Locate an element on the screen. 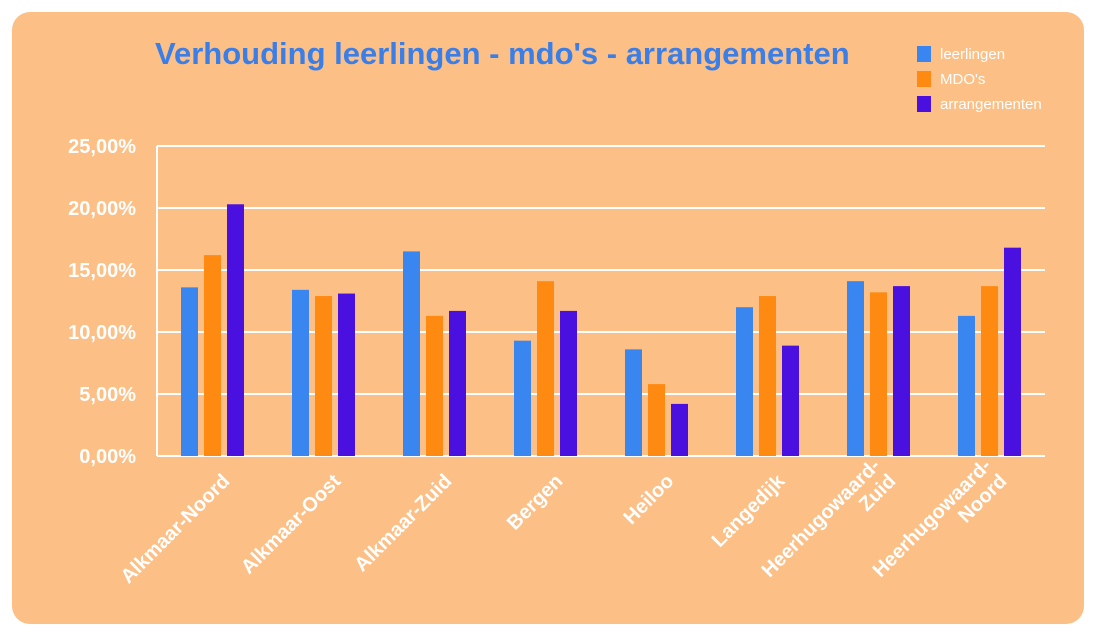 The image size is (1100, 636). y-axis-tick-labels: 0,00% 5,00% 10,00% 15,00% 20,00% 25,00% is located at coordinates (102, 302).